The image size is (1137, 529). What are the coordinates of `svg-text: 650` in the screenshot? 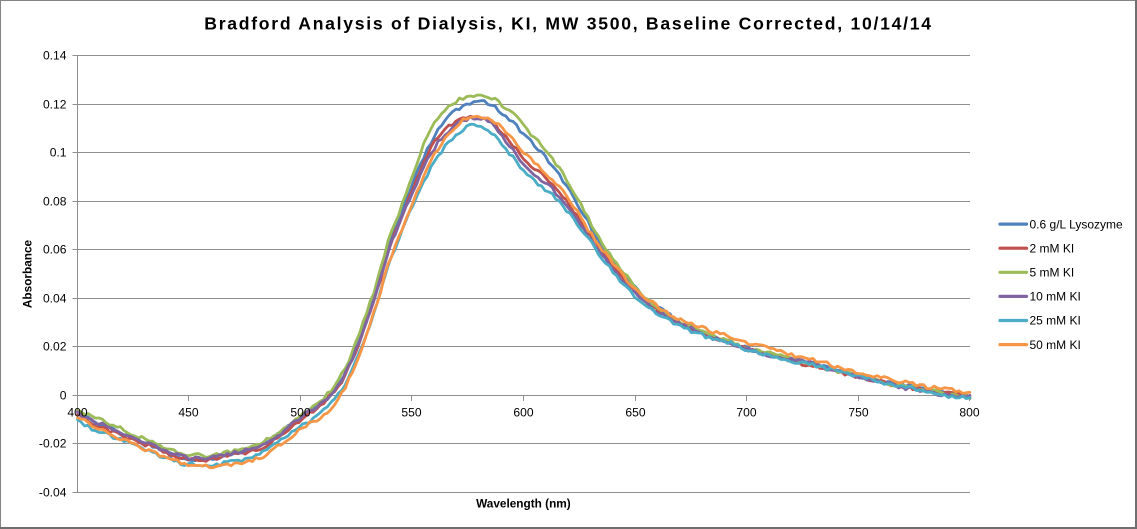 It's located at (635, 413).